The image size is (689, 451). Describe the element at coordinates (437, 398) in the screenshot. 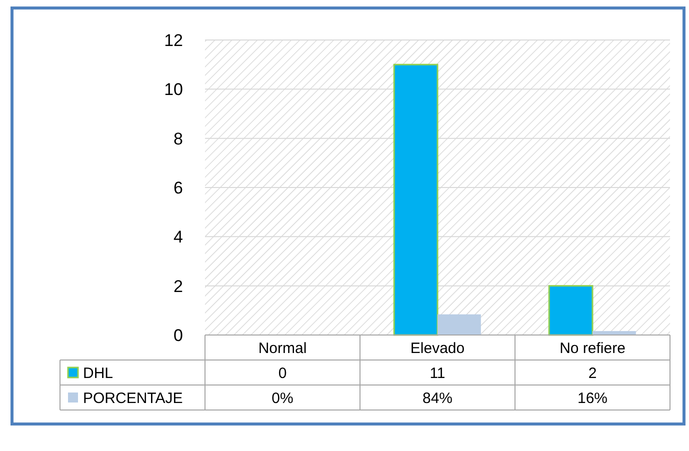

I see `data-label: 84%` at that location.